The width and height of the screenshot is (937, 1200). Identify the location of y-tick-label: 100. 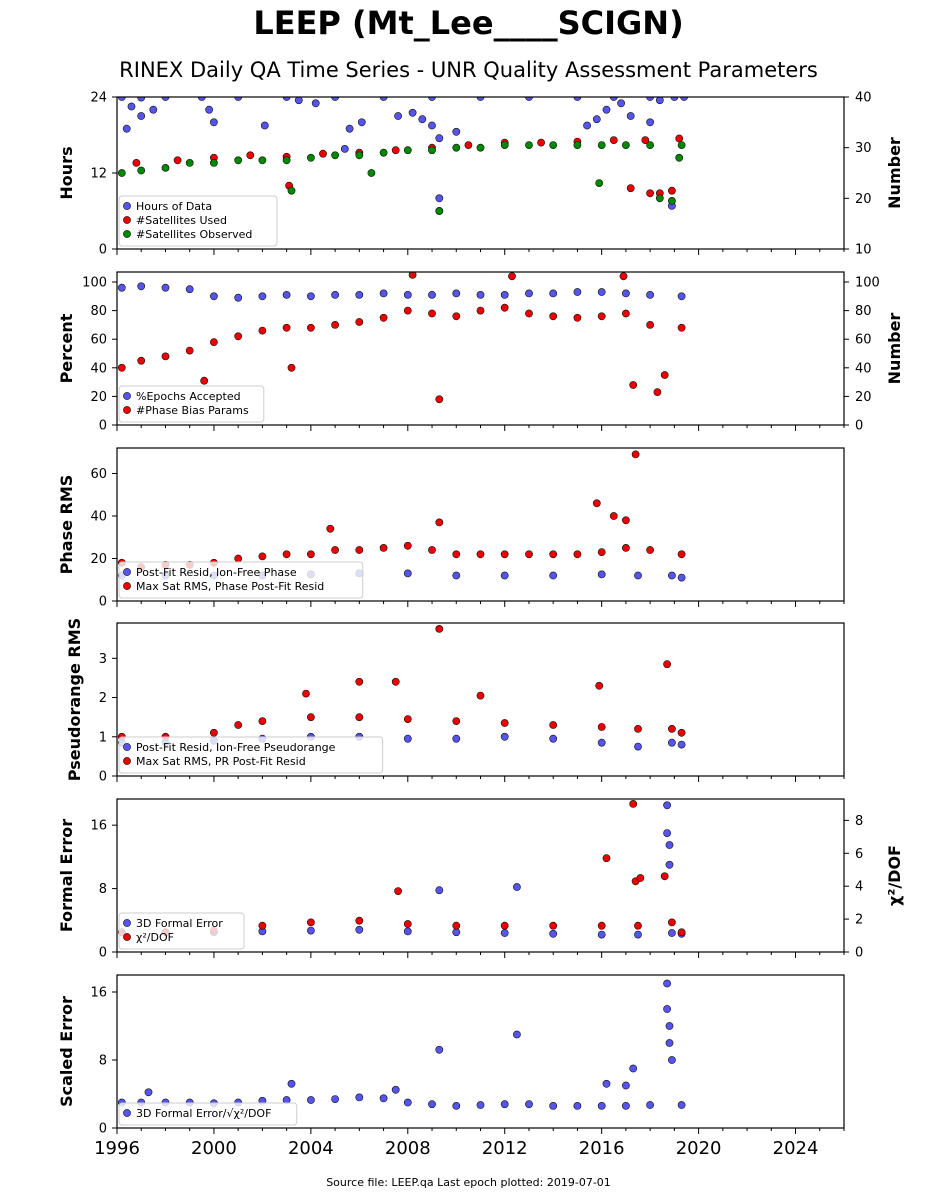
(94, 283).